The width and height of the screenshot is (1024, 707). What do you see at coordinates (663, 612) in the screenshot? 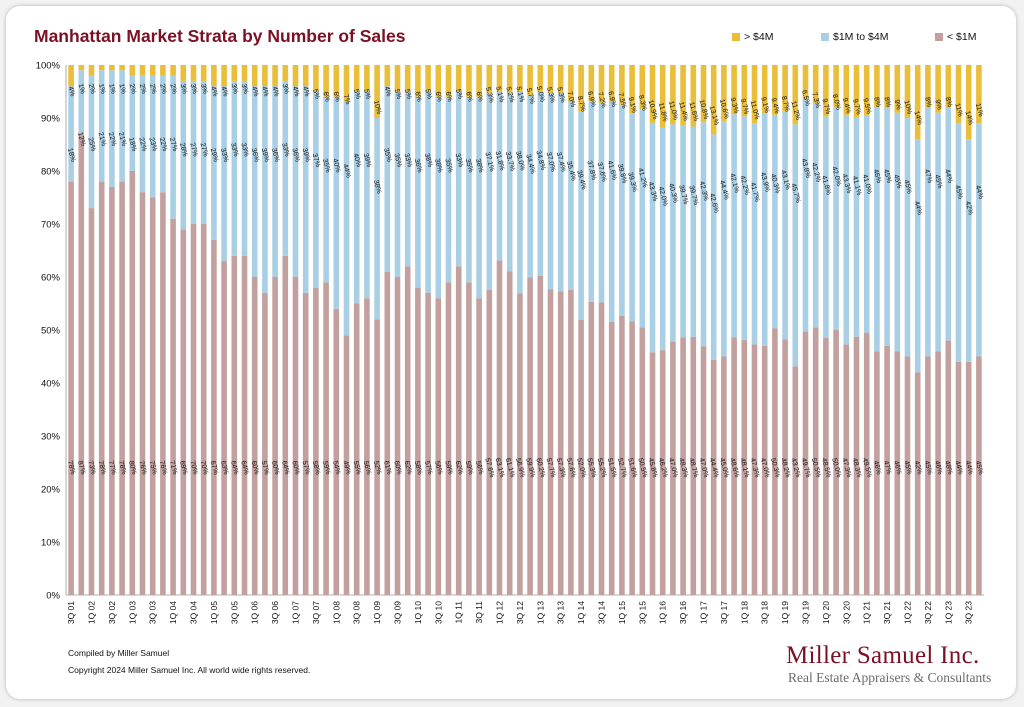
I see `x-tick-label: 1Q 16` at bounding box center [663, 612].